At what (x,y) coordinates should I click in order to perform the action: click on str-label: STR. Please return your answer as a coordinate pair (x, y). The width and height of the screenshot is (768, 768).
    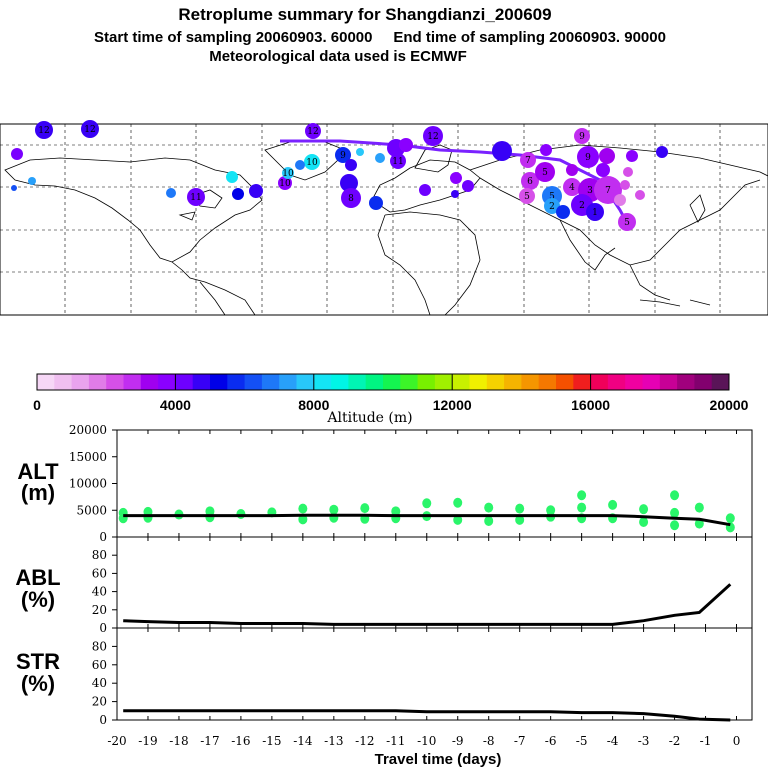
    Looking at the image, I should click on (38, 661).